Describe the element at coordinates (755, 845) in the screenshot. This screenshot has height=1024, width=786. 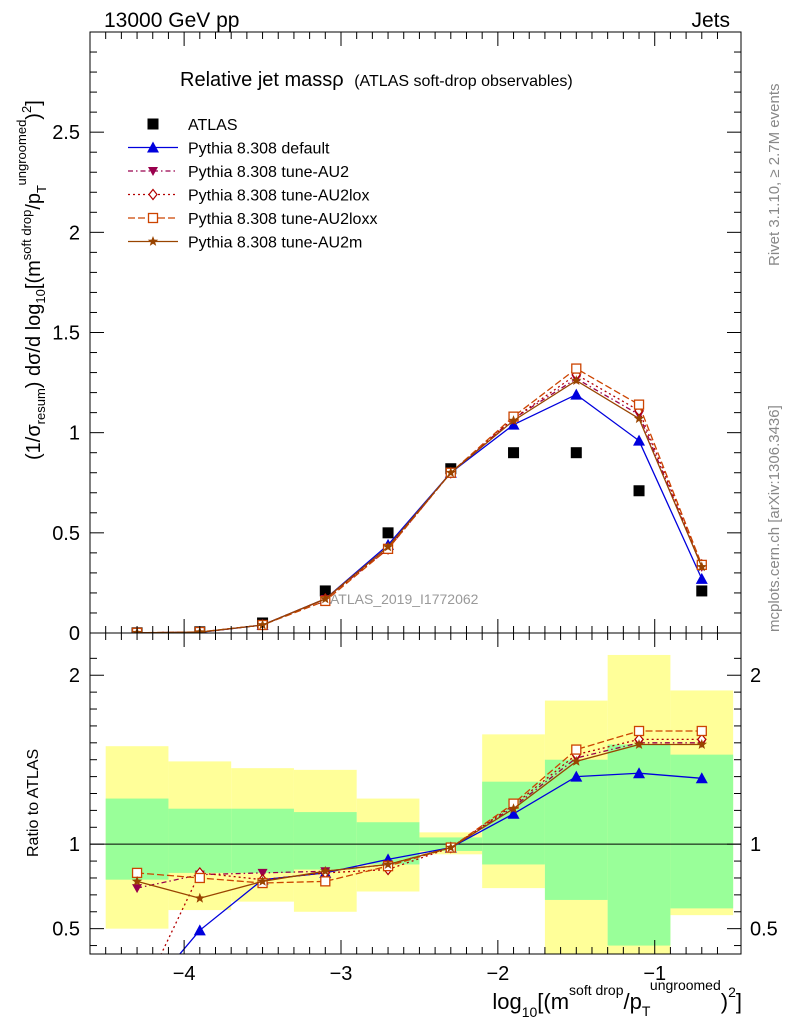
I see `ratio-y-tick-label-right: 1` at that location.